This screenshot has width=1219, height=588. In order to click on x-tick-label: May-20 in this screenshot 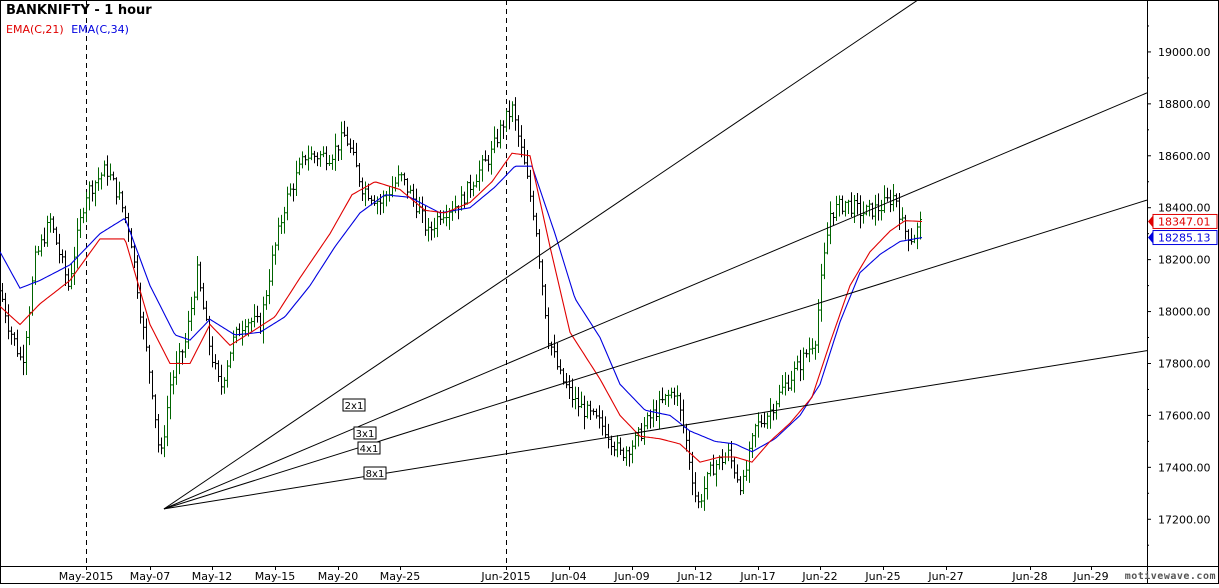, I will do `click(338, 576)`.